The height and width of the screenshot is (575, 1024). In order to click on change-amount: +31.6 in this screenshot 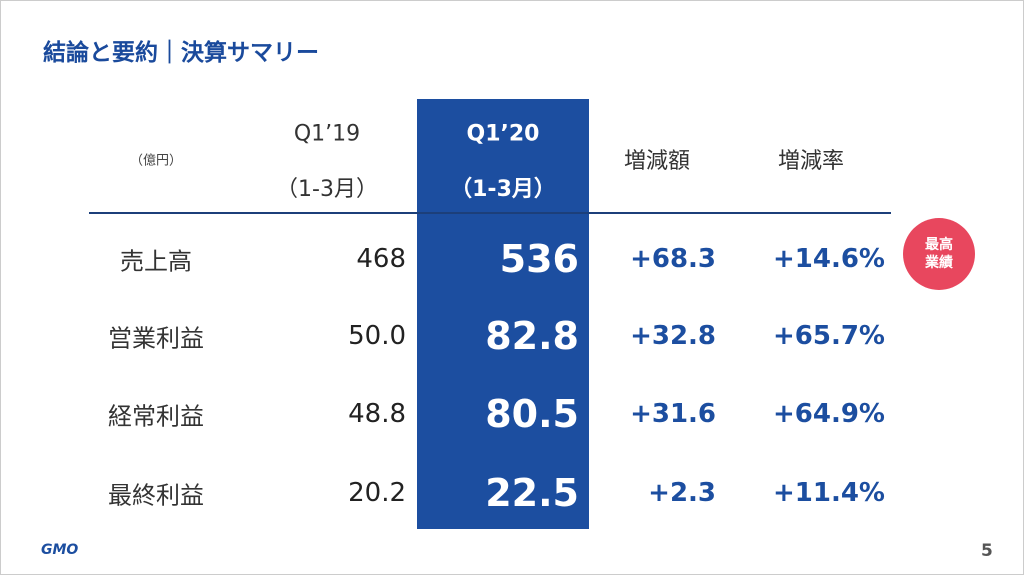, I will do `click(673, 414)`.